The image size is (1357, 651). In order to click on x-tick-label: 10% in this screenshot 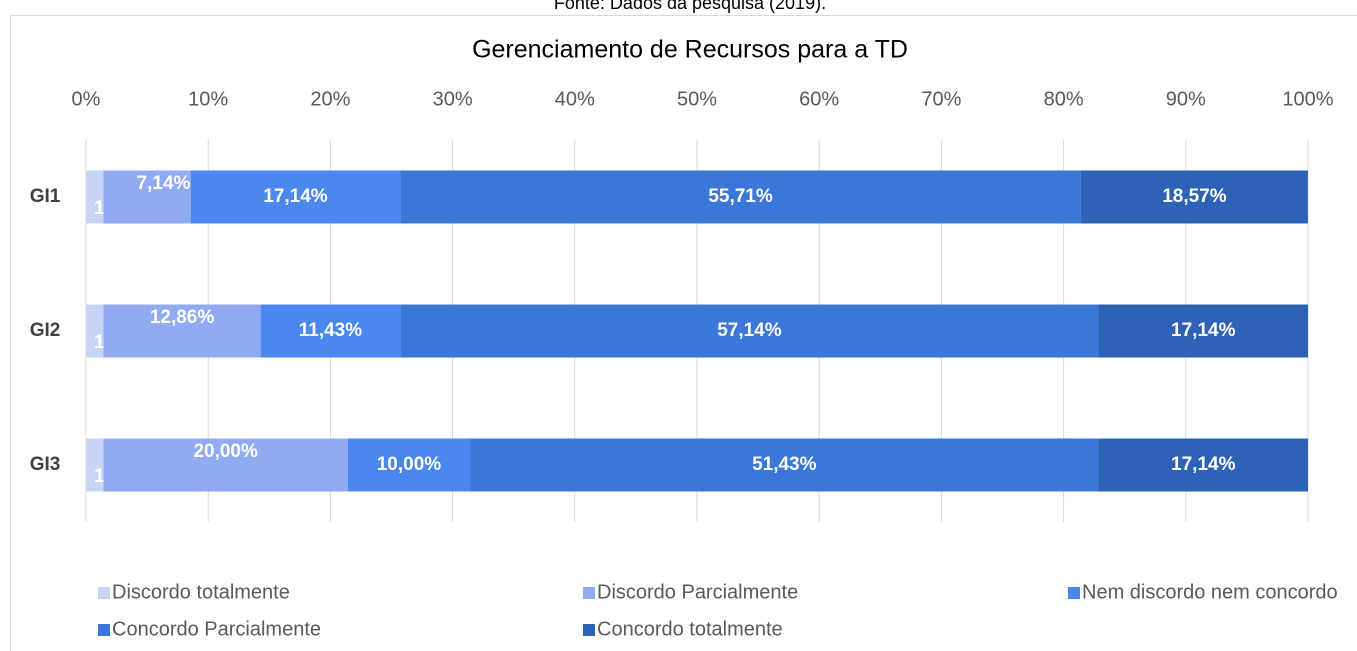, I will do `click(208, 99)`.